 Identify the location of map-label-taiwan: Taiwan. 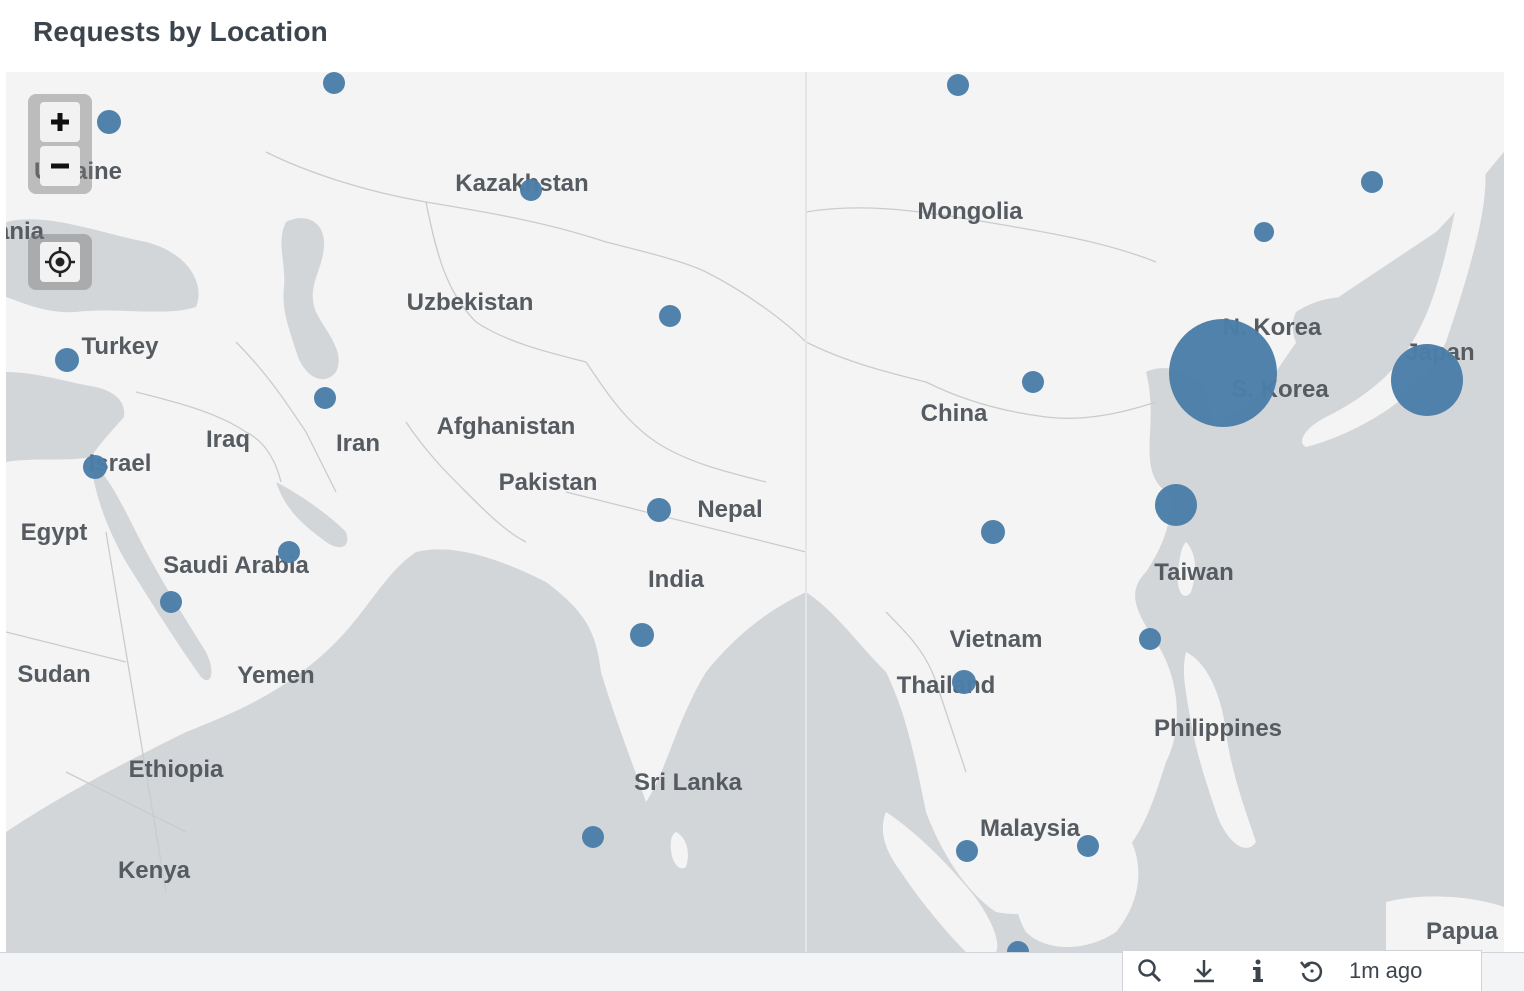
(1194, 572).